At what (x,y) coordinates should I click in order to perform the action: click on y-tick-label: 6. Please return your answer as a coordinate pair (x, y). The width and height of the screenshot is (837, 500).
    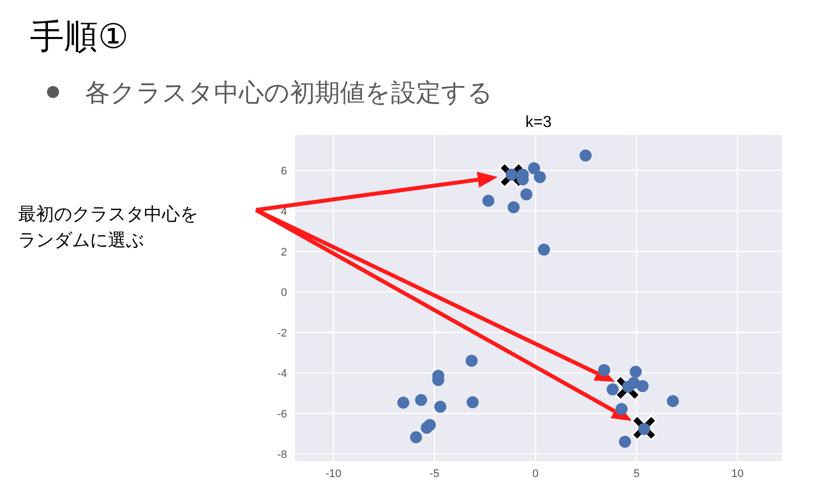
    Looking at the image, I should click on (283, 171).